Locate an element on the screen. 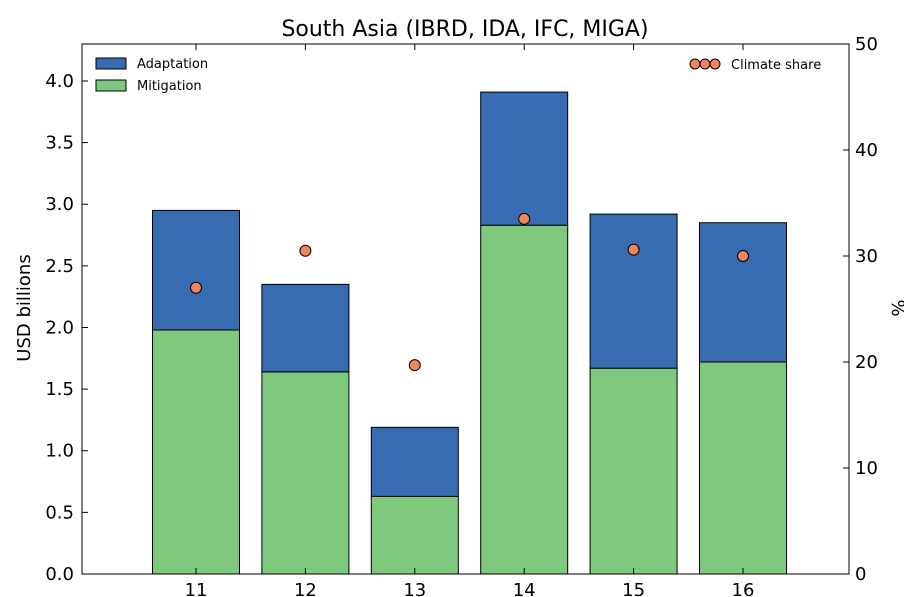  y-tick-label: 1.0 is located at coordinates (59, 451).